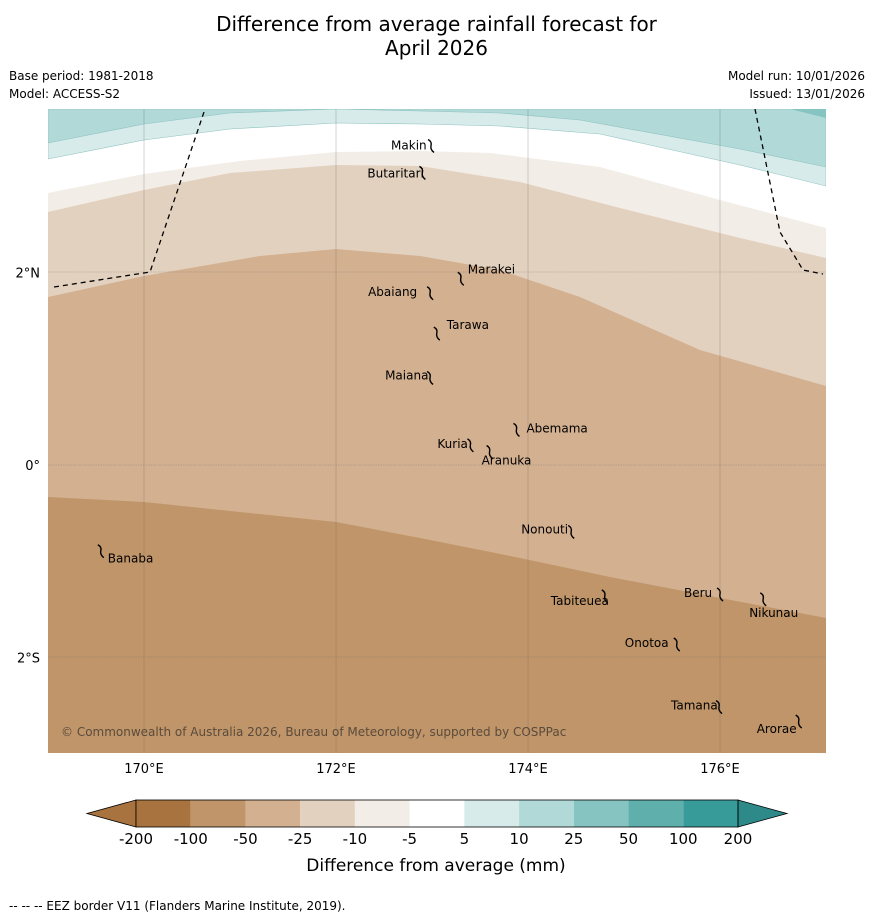 The width and height of the screenshot is (873, 919). I want to click on island-label: Beru, so click(698, 593).